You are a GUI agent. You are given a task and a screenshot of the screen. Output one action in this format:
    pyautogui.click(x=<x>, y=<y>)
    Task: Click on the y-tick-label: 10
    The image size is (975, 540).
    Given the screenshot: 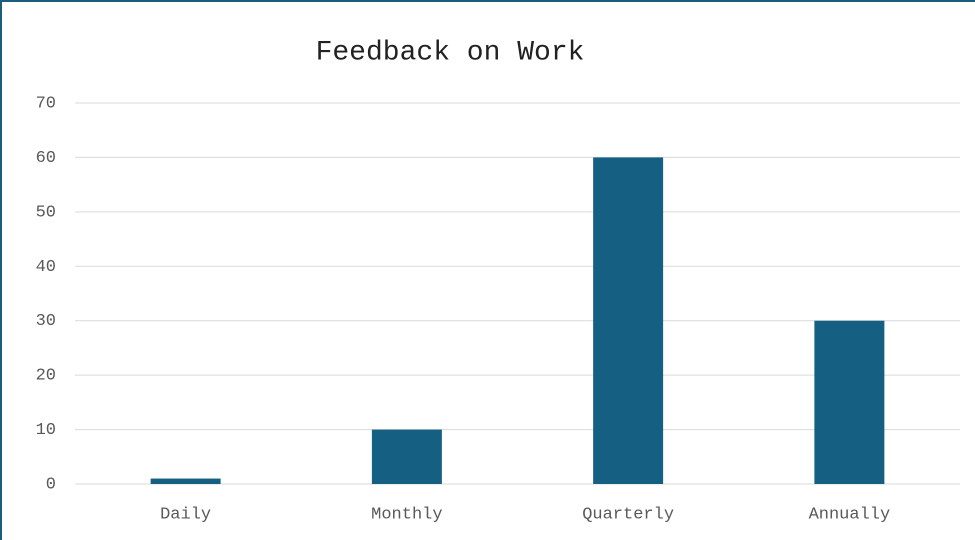 What is the action you would take?
    pyautogui.click(x=46, y=430)
    